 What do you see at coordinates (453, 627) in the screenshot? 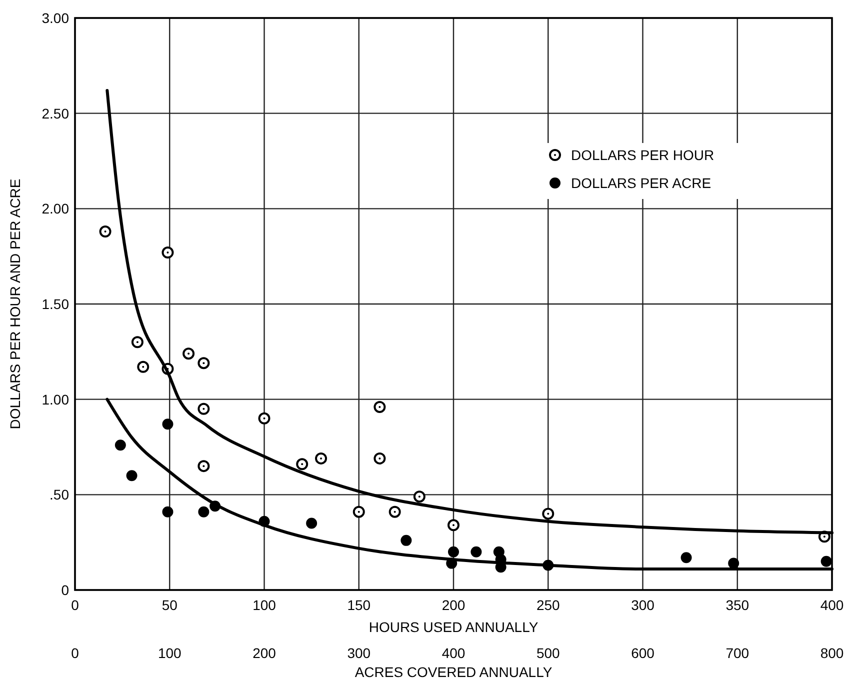
I see `x-axis-title: HOURS USED ANNUALLY` at bounding box center [453, 627].